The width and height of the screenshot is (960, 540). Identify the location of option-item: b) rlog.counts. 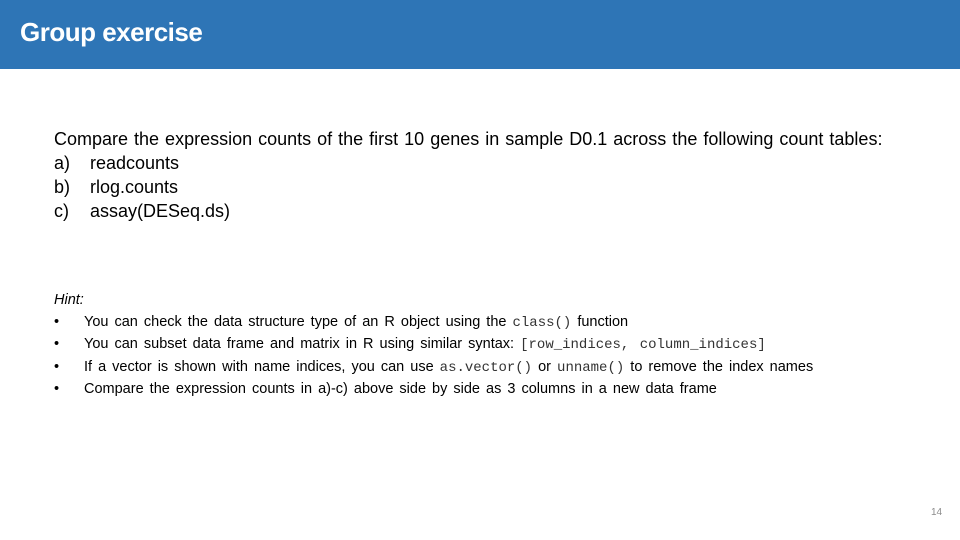
(479, 187).